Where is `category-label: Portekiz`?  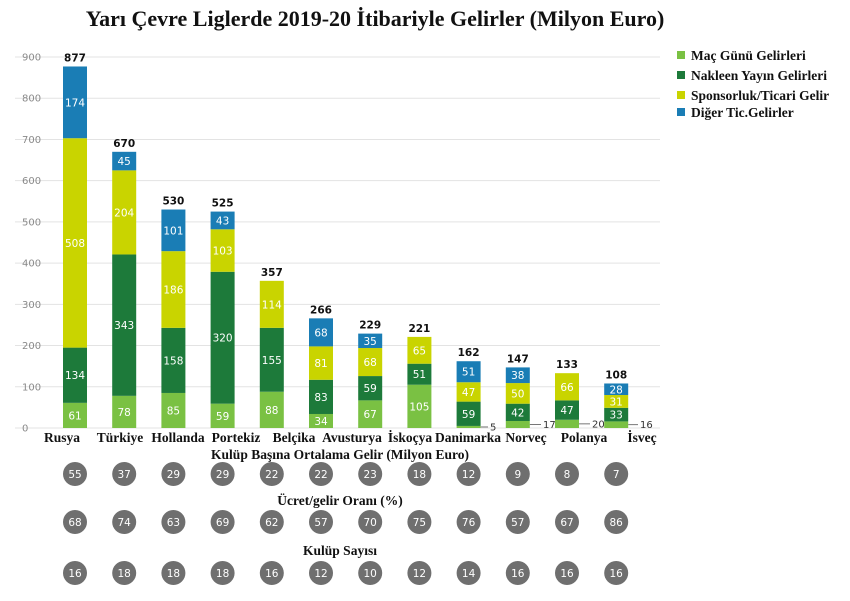
category-label: Portekiz is located at coordinates (236, 437).